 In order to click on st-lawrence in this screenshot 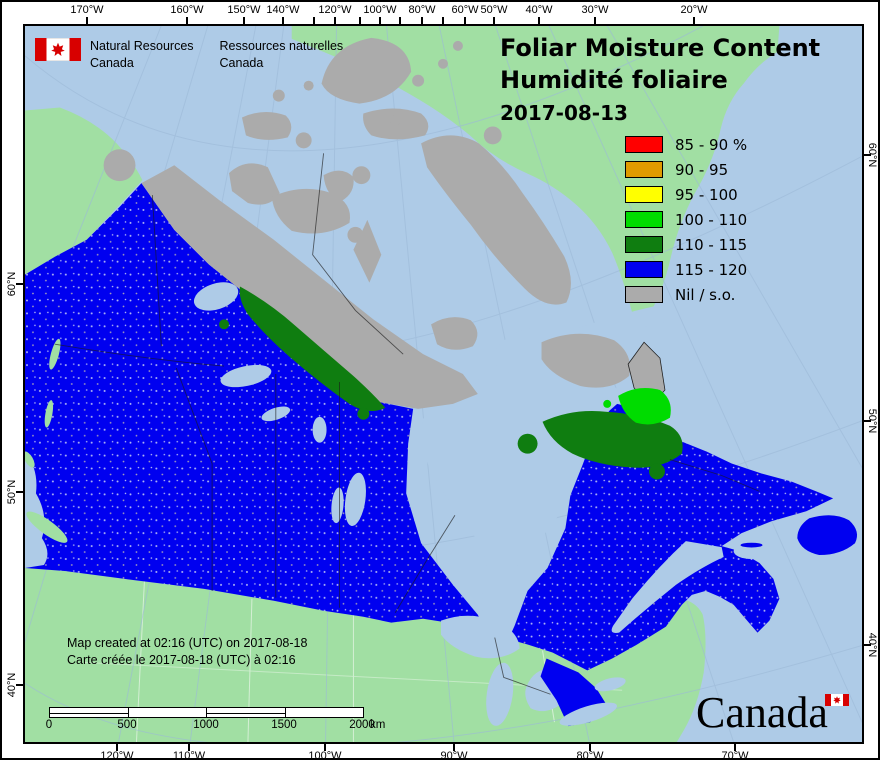, I will do `click(690, 587)`.